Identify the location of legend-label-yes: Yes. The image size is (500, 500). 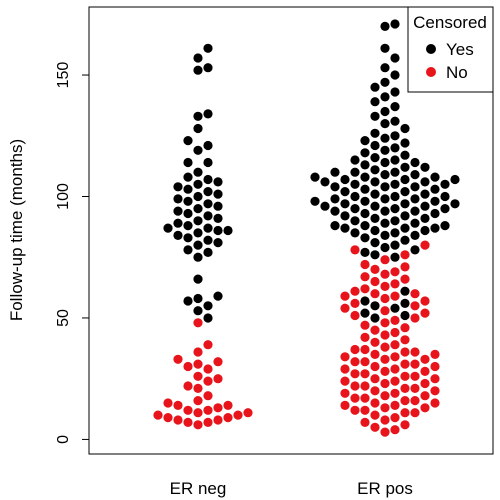
(460, 49).